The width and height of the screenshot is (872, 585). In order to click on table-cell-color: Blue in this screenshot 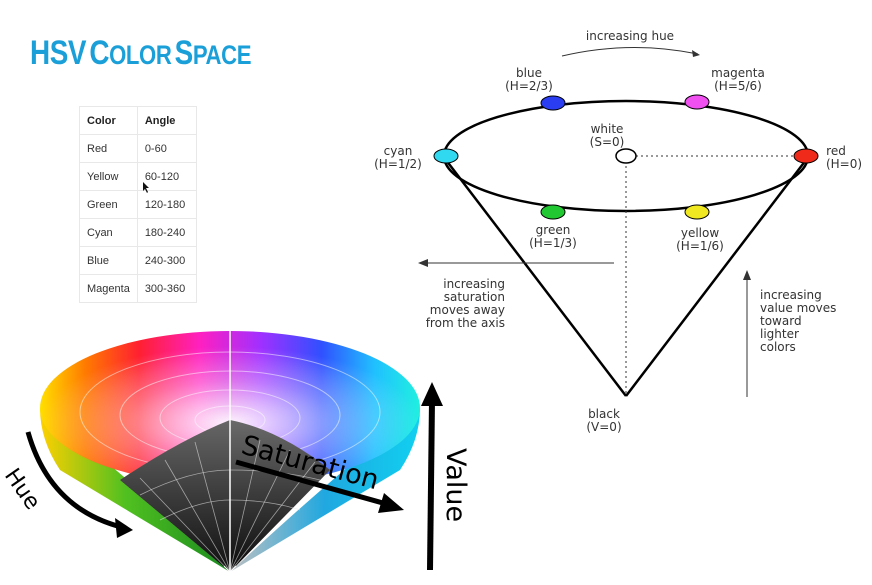, I will do `click(108, 260)`.